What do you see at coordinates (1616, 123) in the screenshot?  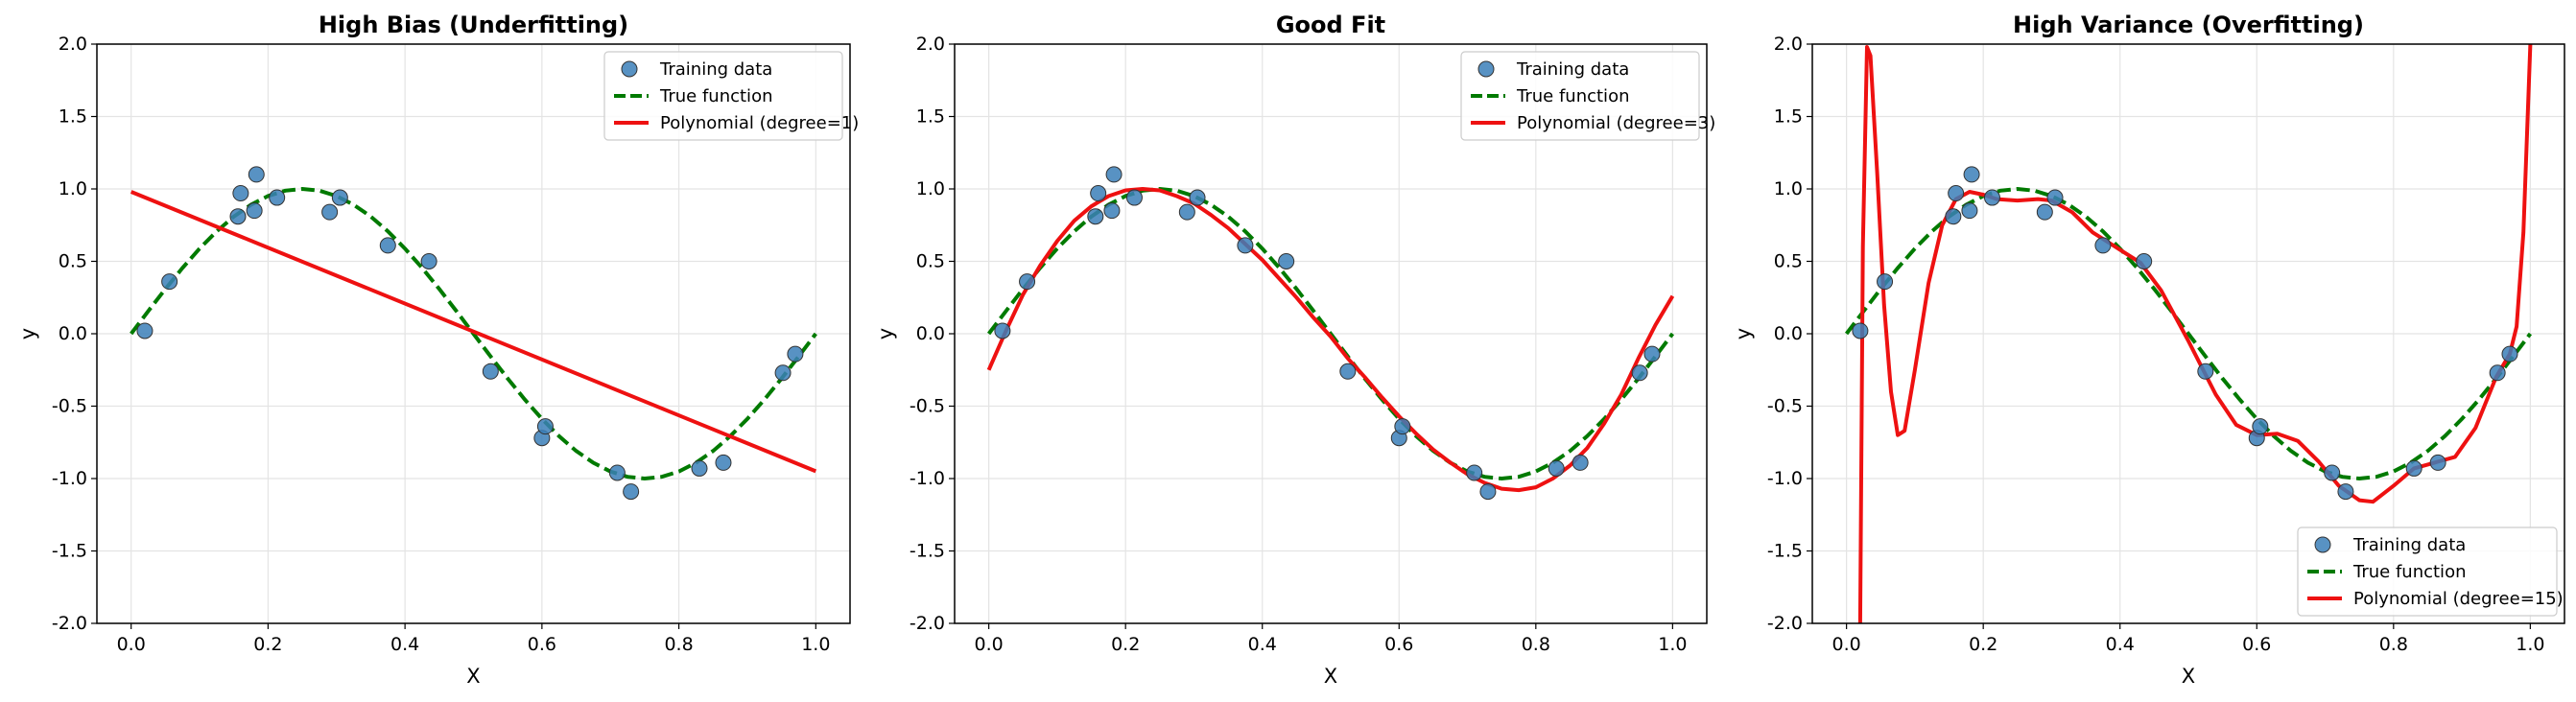 I see `legend-label: Polynomial (degree=3)` at bounding box center [1616, 123].